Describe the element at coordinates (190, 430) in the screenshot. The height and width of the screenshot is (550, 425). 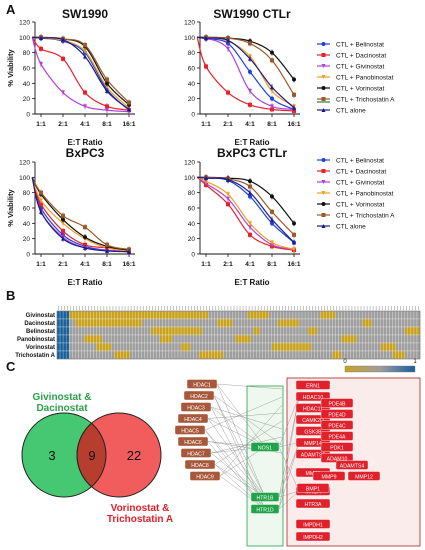
I see `hdac-node` at that location.